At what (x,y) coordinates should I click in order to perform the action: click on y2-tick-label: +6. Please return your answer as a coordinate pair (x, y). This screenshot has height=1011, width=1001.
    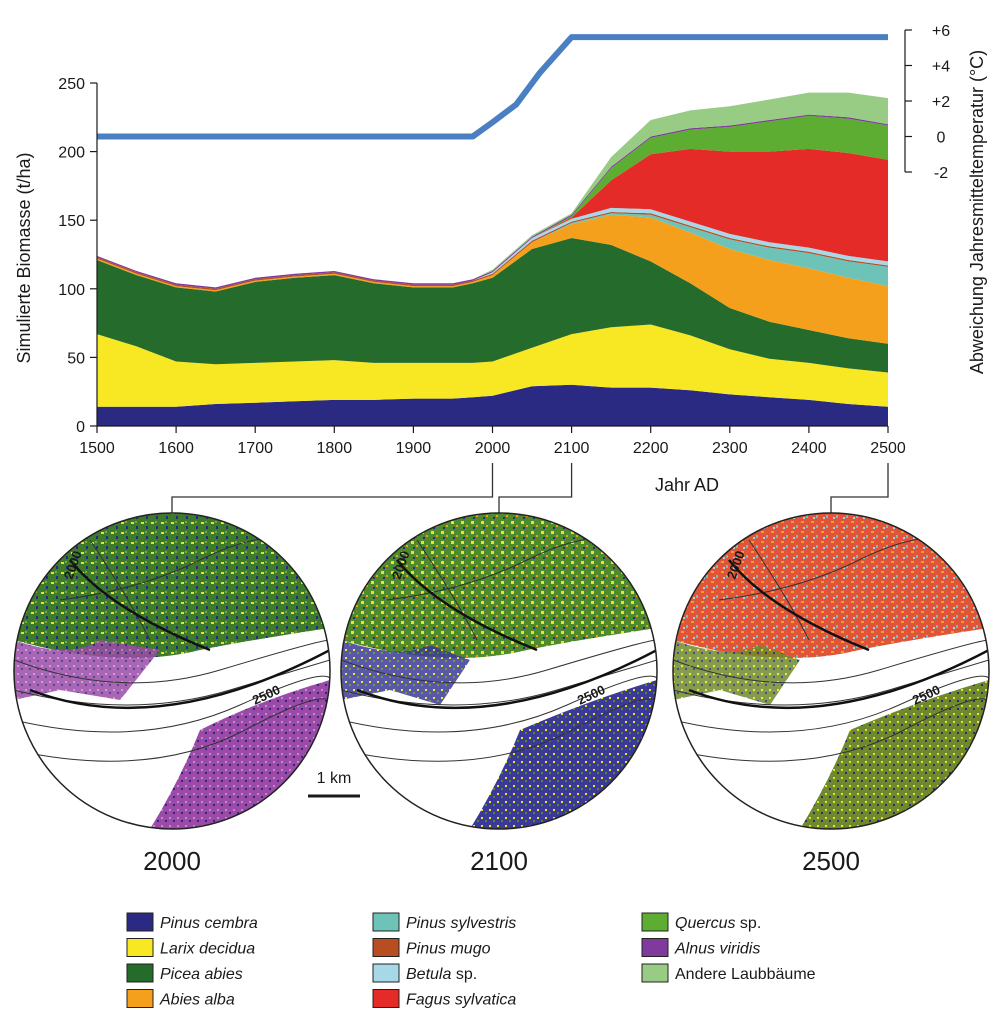
    Looking at the image, I should click on (941, 31).